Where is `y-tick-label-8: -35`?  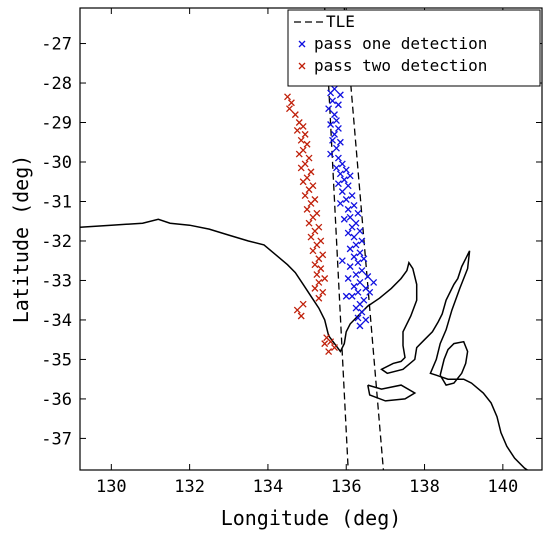 y-tick-label-8: -35 is located at coordinates (56, 360).